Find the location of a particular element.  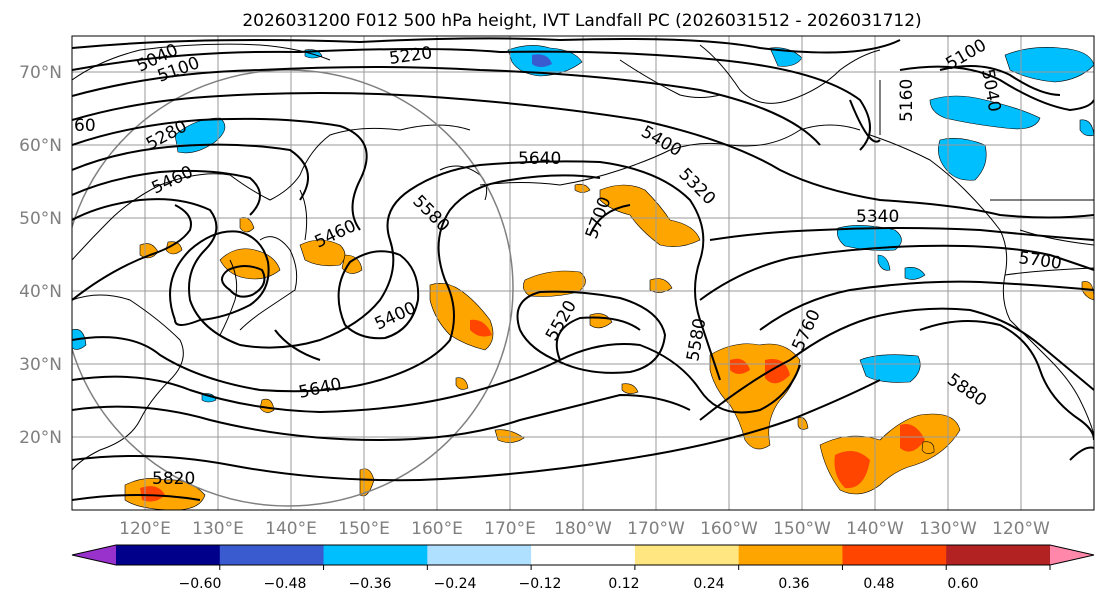

colorbar-tick-label: −0.12 is located at coordinates (540, 584).